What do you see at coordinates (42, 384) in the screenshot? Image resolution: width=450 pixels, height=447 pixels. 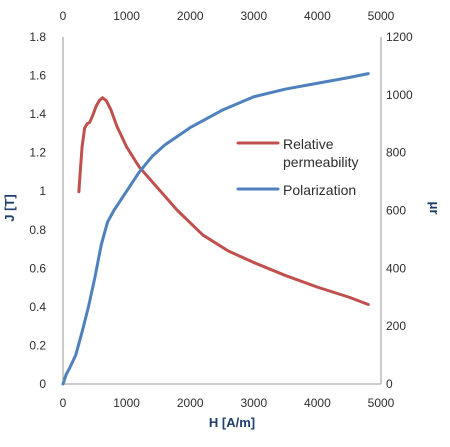 I see `left-y-tick-label: 0` at bounding box center [42, 384].